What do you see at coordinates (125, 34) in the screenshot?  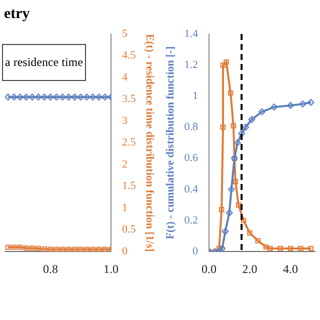 I see `y2-tick-label: 5` at bounding box center [125, 34].